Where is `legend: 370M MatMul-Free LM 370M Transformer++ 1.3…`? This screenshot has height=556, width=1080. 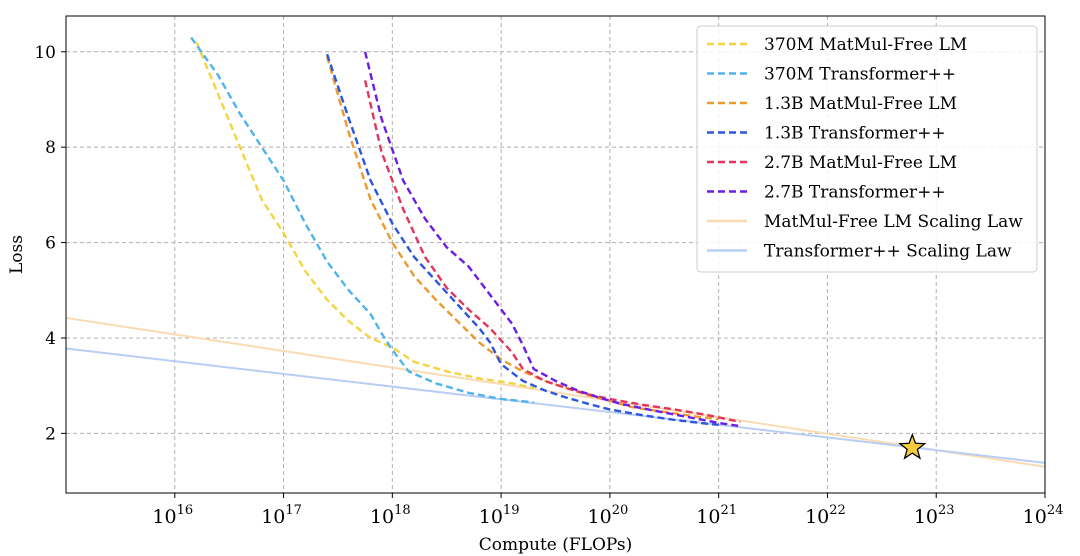
legend: 370M MatMul-Free LM 370M Transformer++ 1.3… is located at coordinates (867, 149).